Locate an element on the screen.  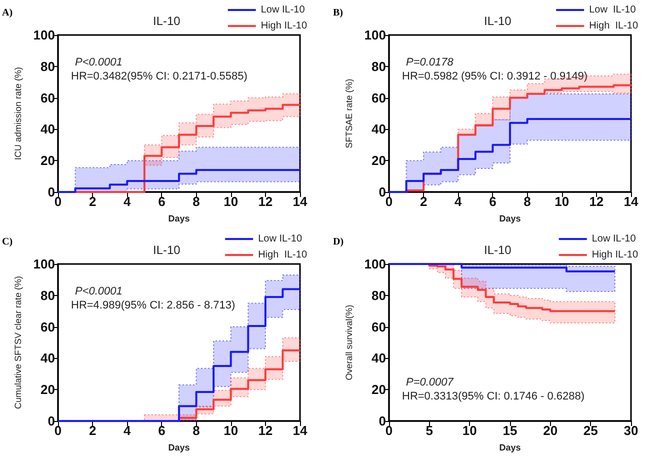
x-tick-label: 25 is located at coordinates (590, 430).